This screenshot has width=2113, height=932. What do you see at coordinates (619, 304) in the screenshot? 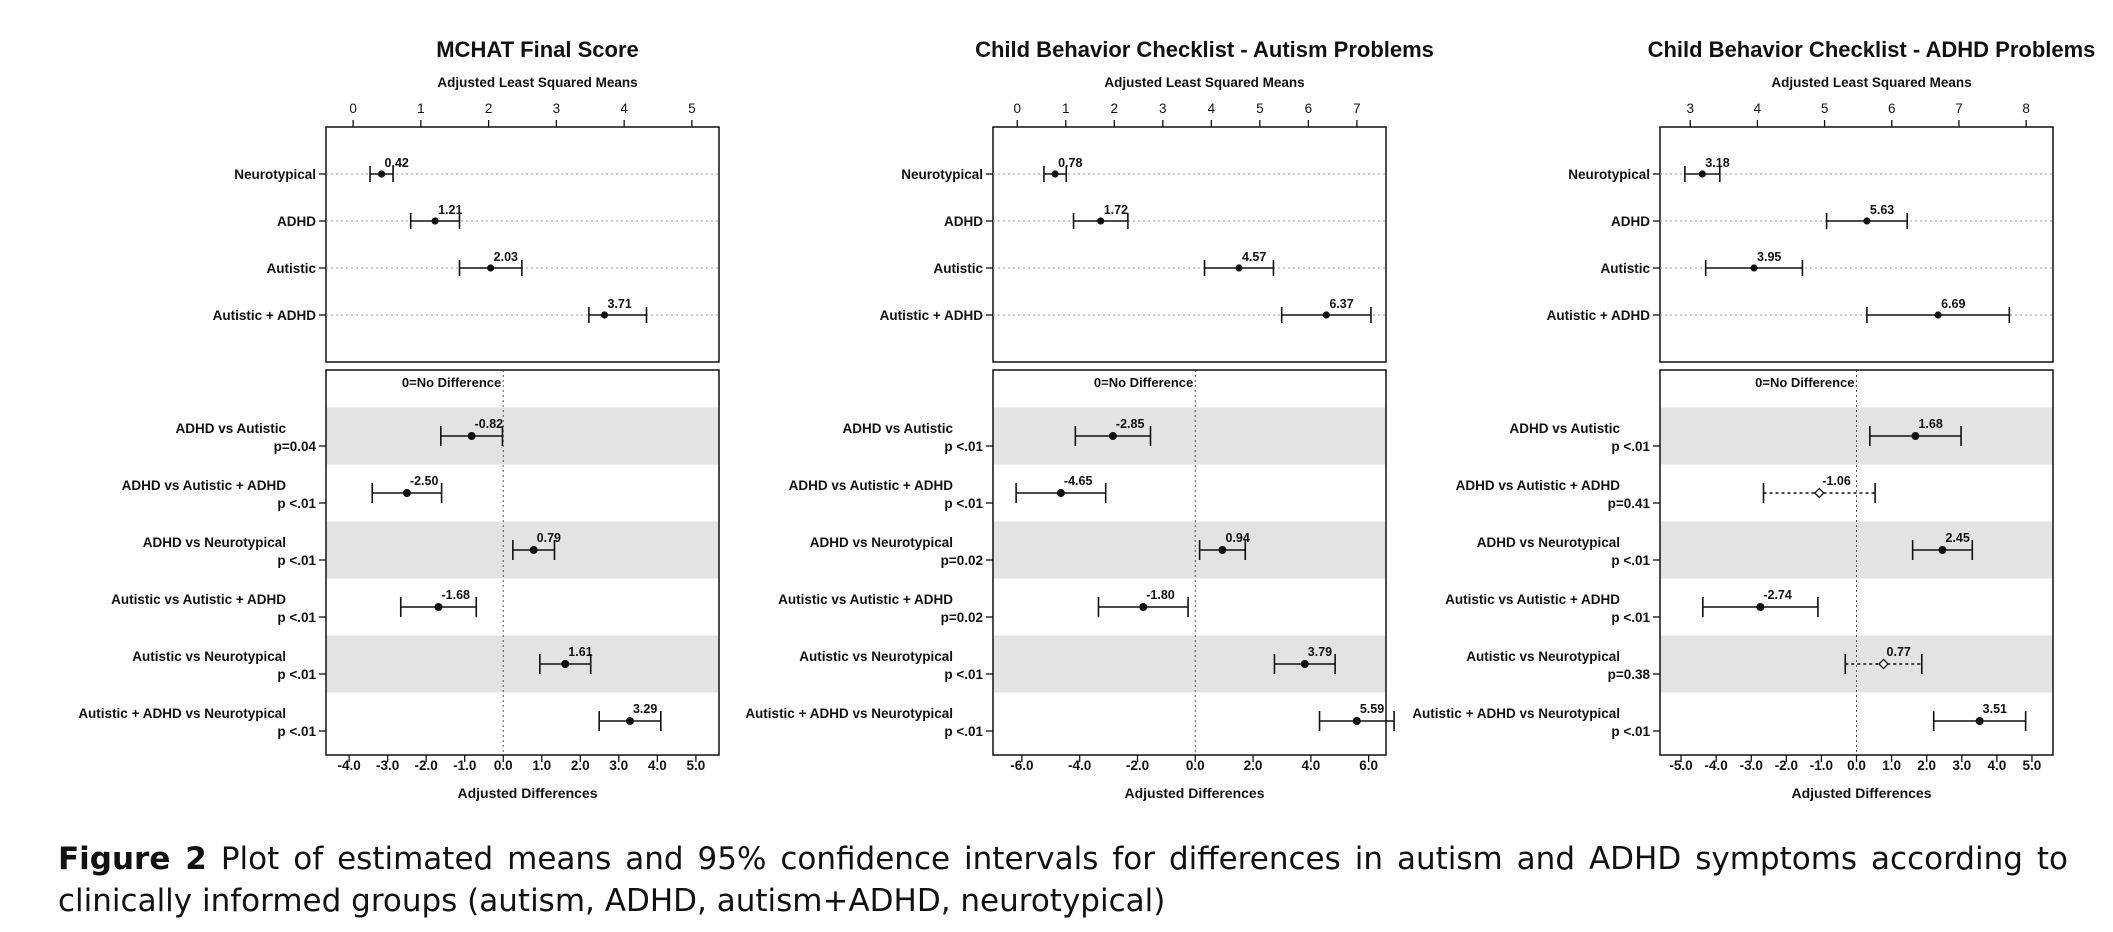
I see `mean-value-label: 3.71` at bounding box center [619, 304].